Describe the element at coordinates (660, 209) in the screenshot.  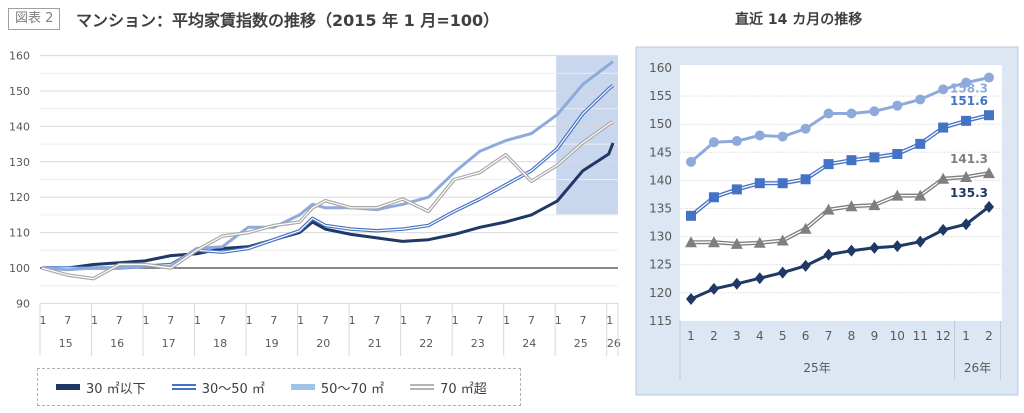
I see `y-tick-label: 135` at that location.